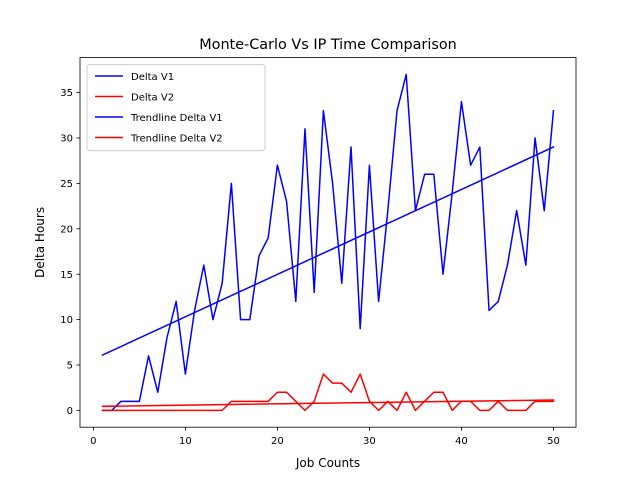 The width and height of the screenshot is (640, 480). I want to click on x-tick-label: 20, so click(277, 441).